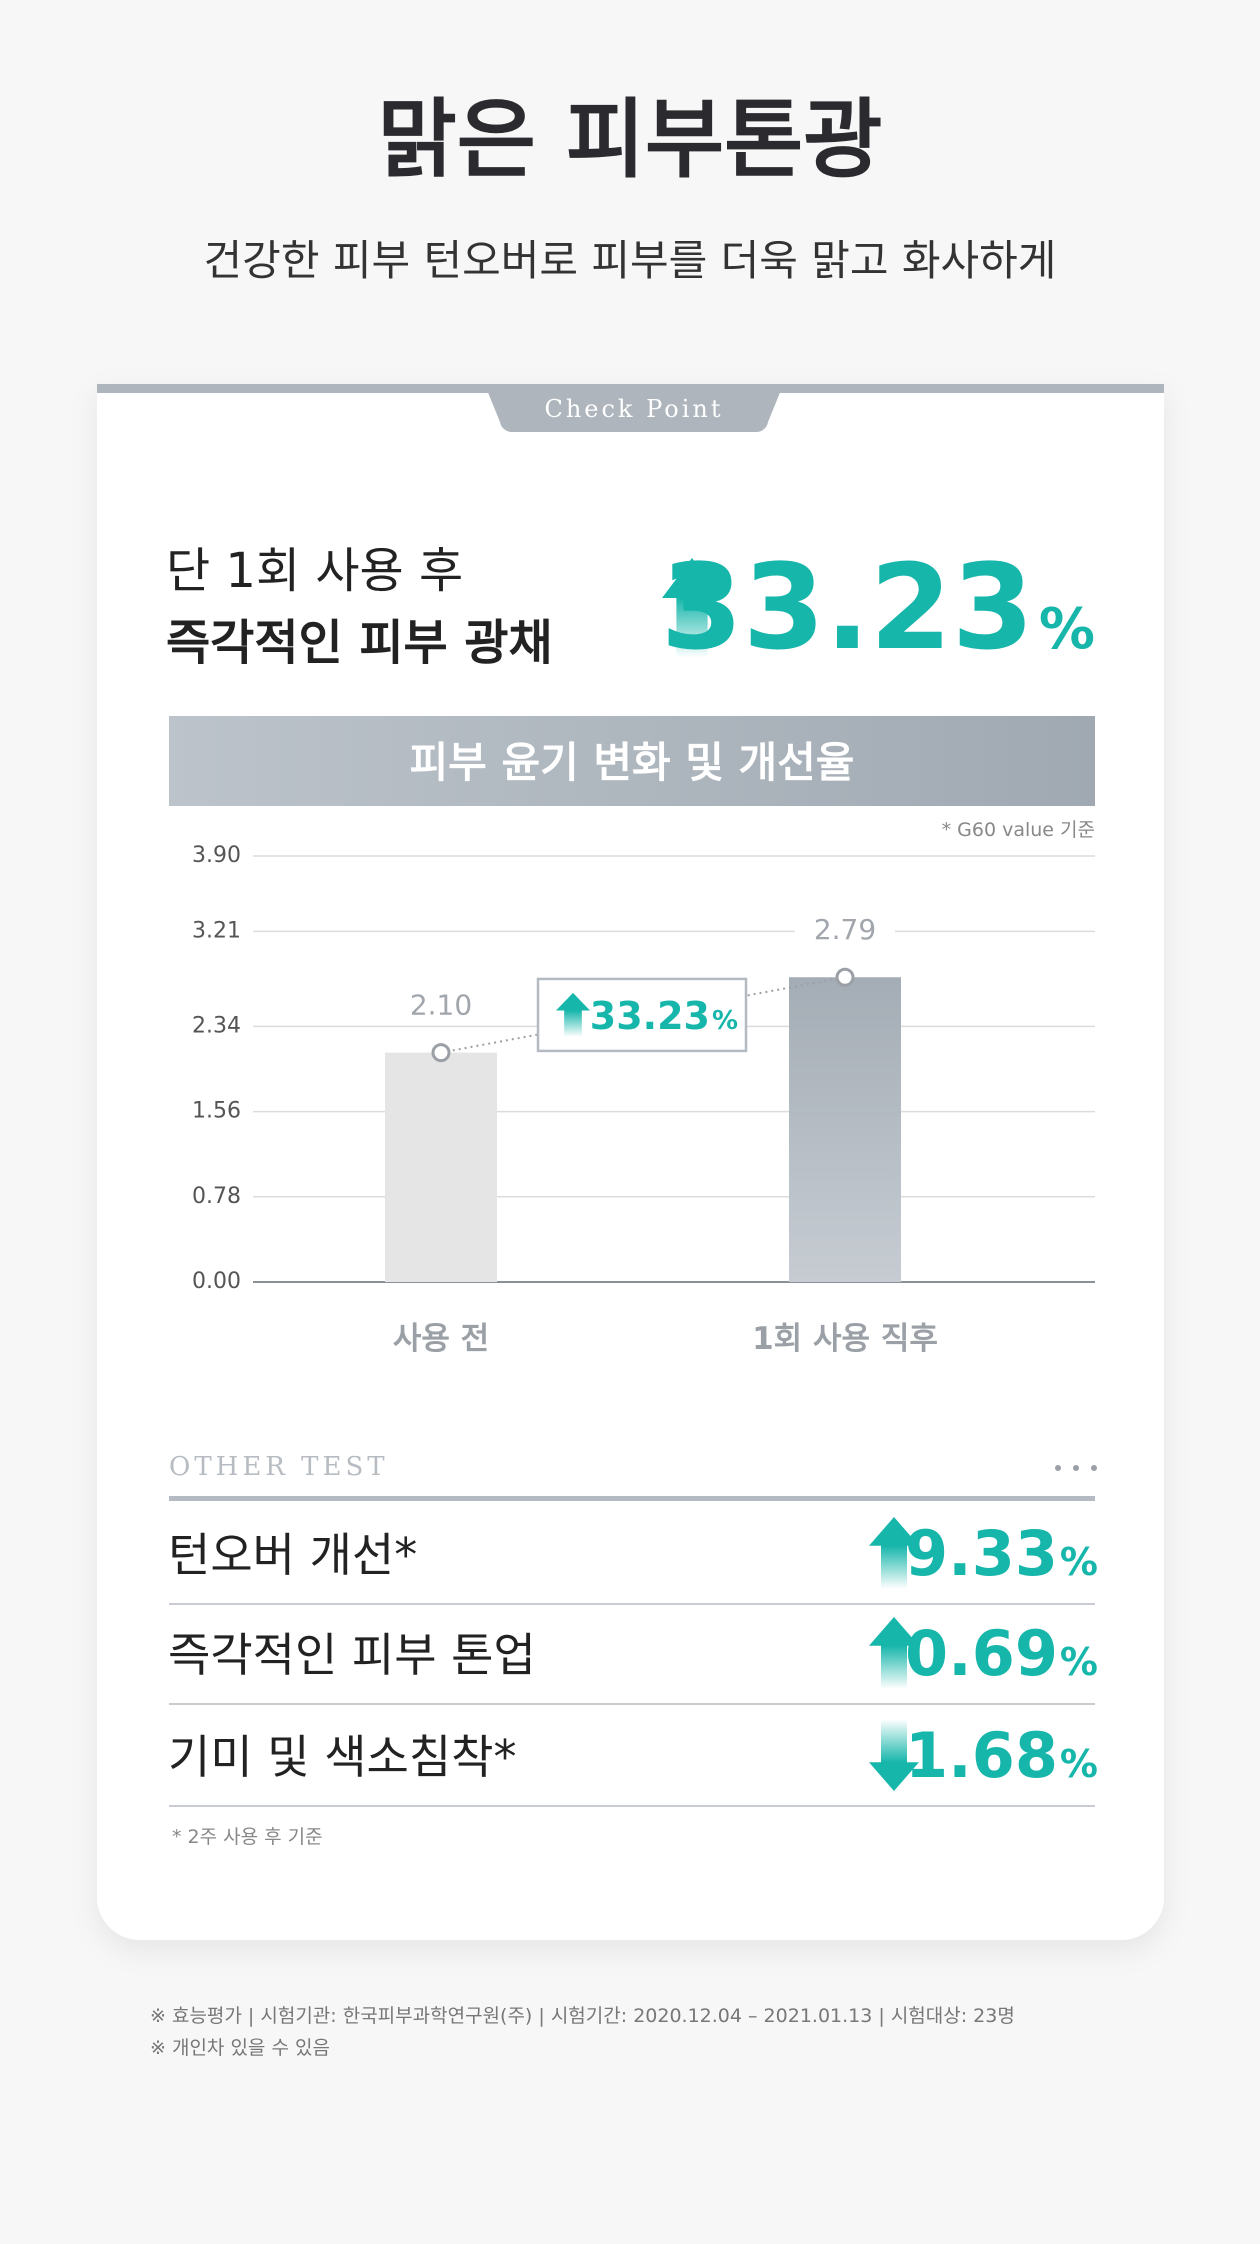 This screenshot has height=2244, width=1260. What do you see at coordinates (240, 2048) in the screenshot?
I see `footnote: ※ 개인차 있을 수 있음` at bounding box center [240, 2048].